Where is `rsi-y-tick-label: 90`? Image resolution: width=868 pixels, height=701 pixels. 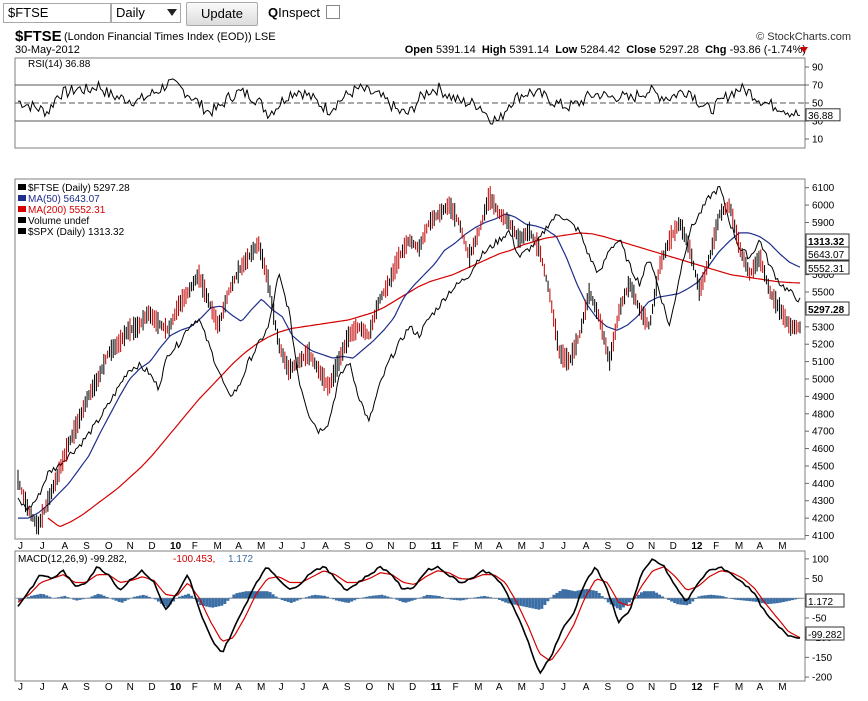
rsi-y-tick-label: 90 is located at coordinates (818, 68).